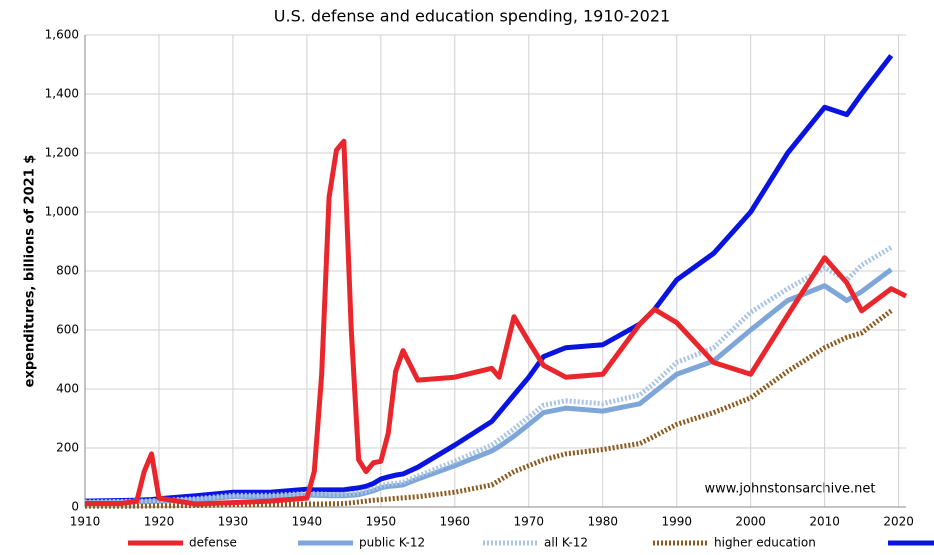 The width and height of the screenshot is (934, 555). Describe the element at coordinates (455, 522) in the screenshot. I see `x-tick-label: 1960` at that location.